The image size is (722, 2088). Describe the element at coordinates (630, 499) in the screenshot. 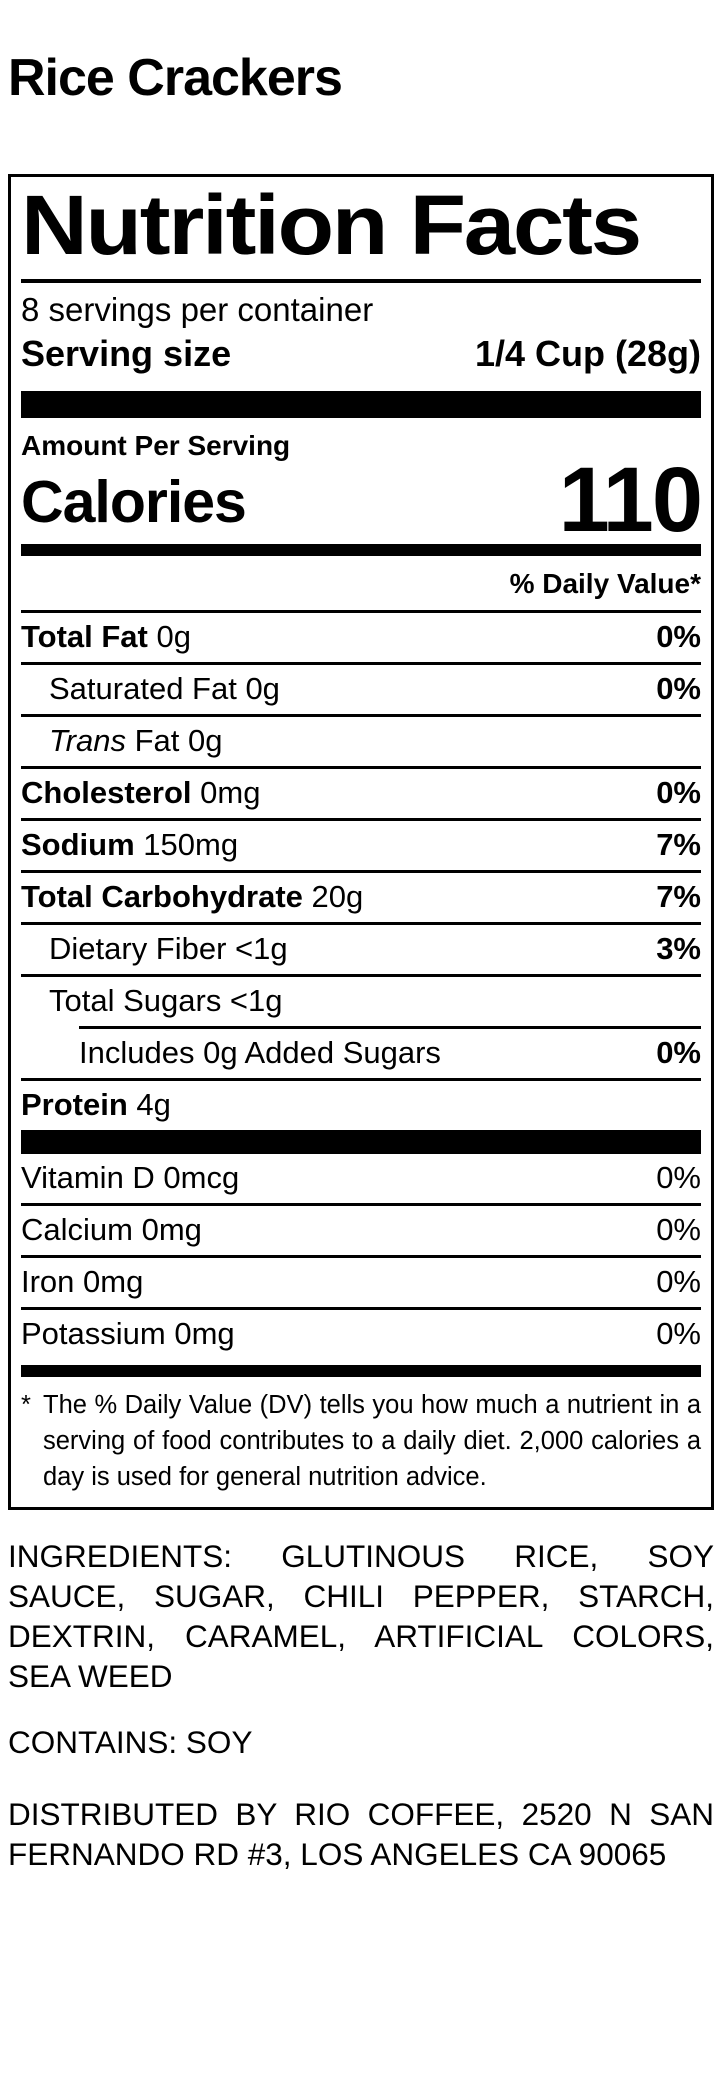

I see `calories-value: 110` at that location.